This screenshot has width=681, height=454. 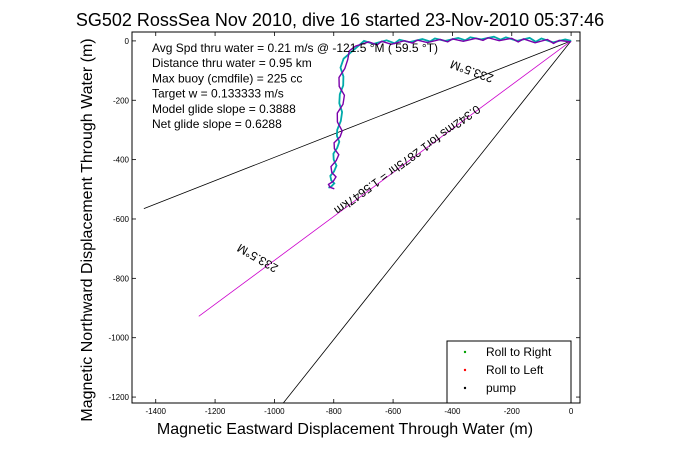 I want to click on legend: Roll to Right Roll to Left pump, so click(x=509, y=372).